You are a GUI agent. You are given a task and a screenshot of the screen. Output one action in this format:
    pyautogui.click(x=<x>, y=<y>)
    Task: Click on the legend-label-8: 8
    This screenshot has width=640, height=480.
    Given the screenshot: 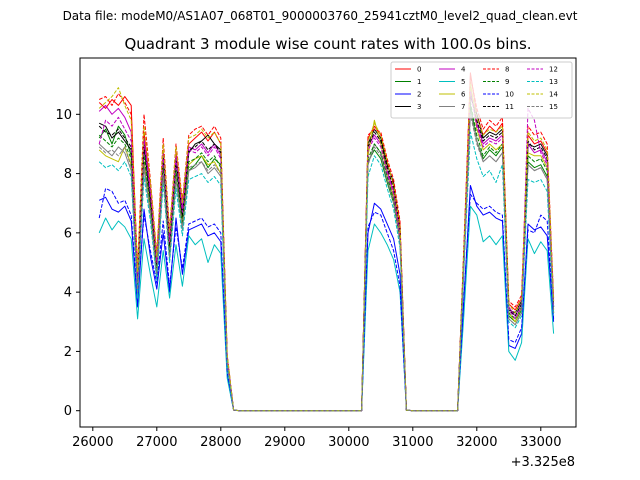 What is the action you would take?
    pyautogui.click(x=507, y=70)
    